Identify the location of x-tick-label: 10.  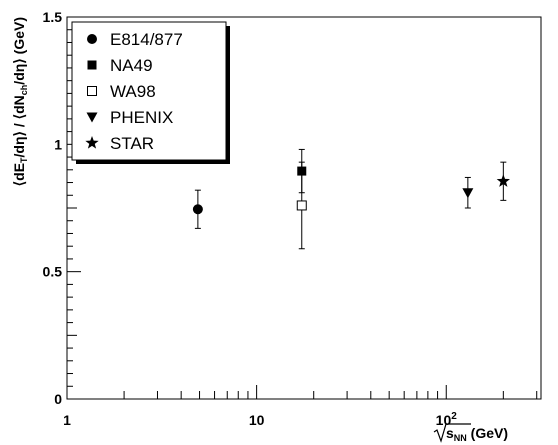
(257, 420).